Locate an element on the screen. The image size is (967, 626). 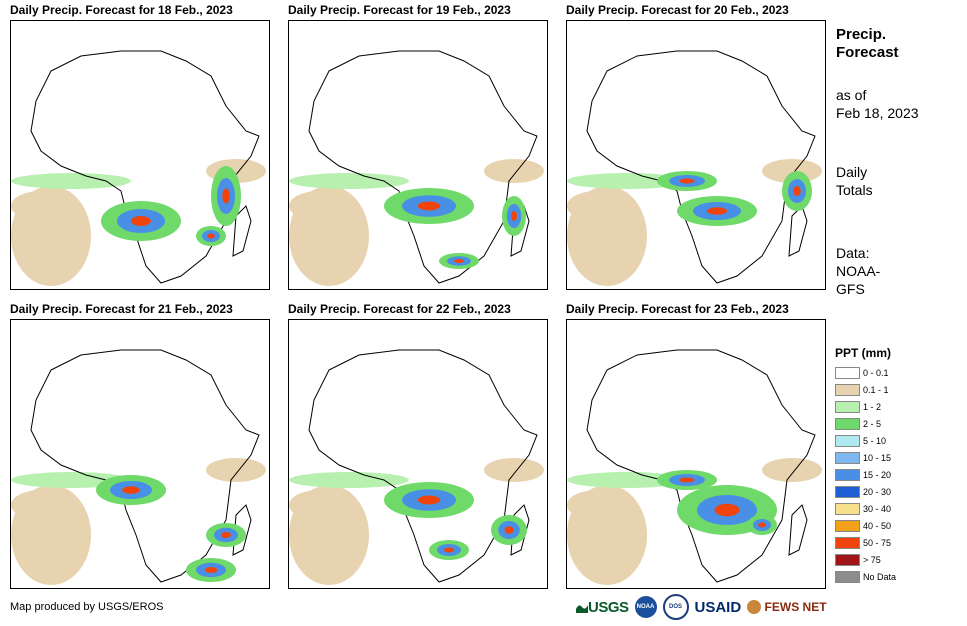
legend-item: No Data is located at coordinates (865, 576).